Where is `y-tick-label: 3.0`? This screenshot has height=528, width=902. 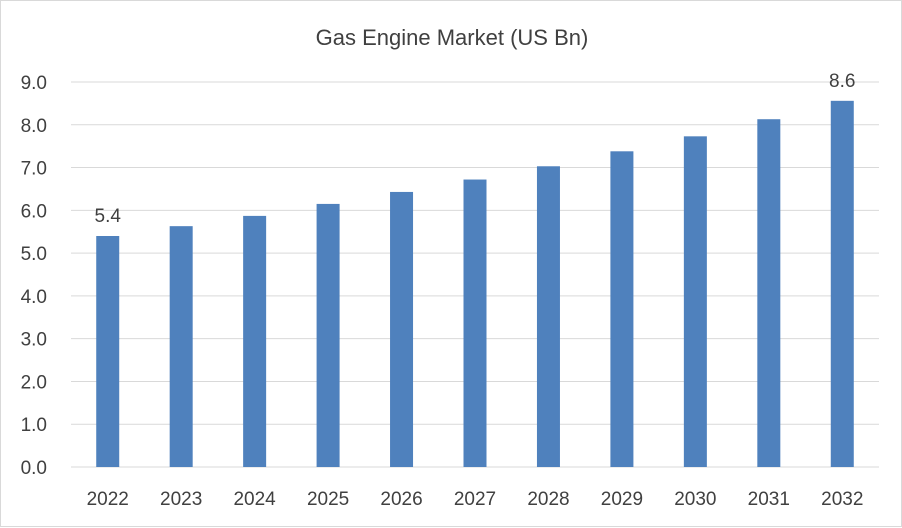 y-tick-label: 3.0 is located at coordinates (34, 340).